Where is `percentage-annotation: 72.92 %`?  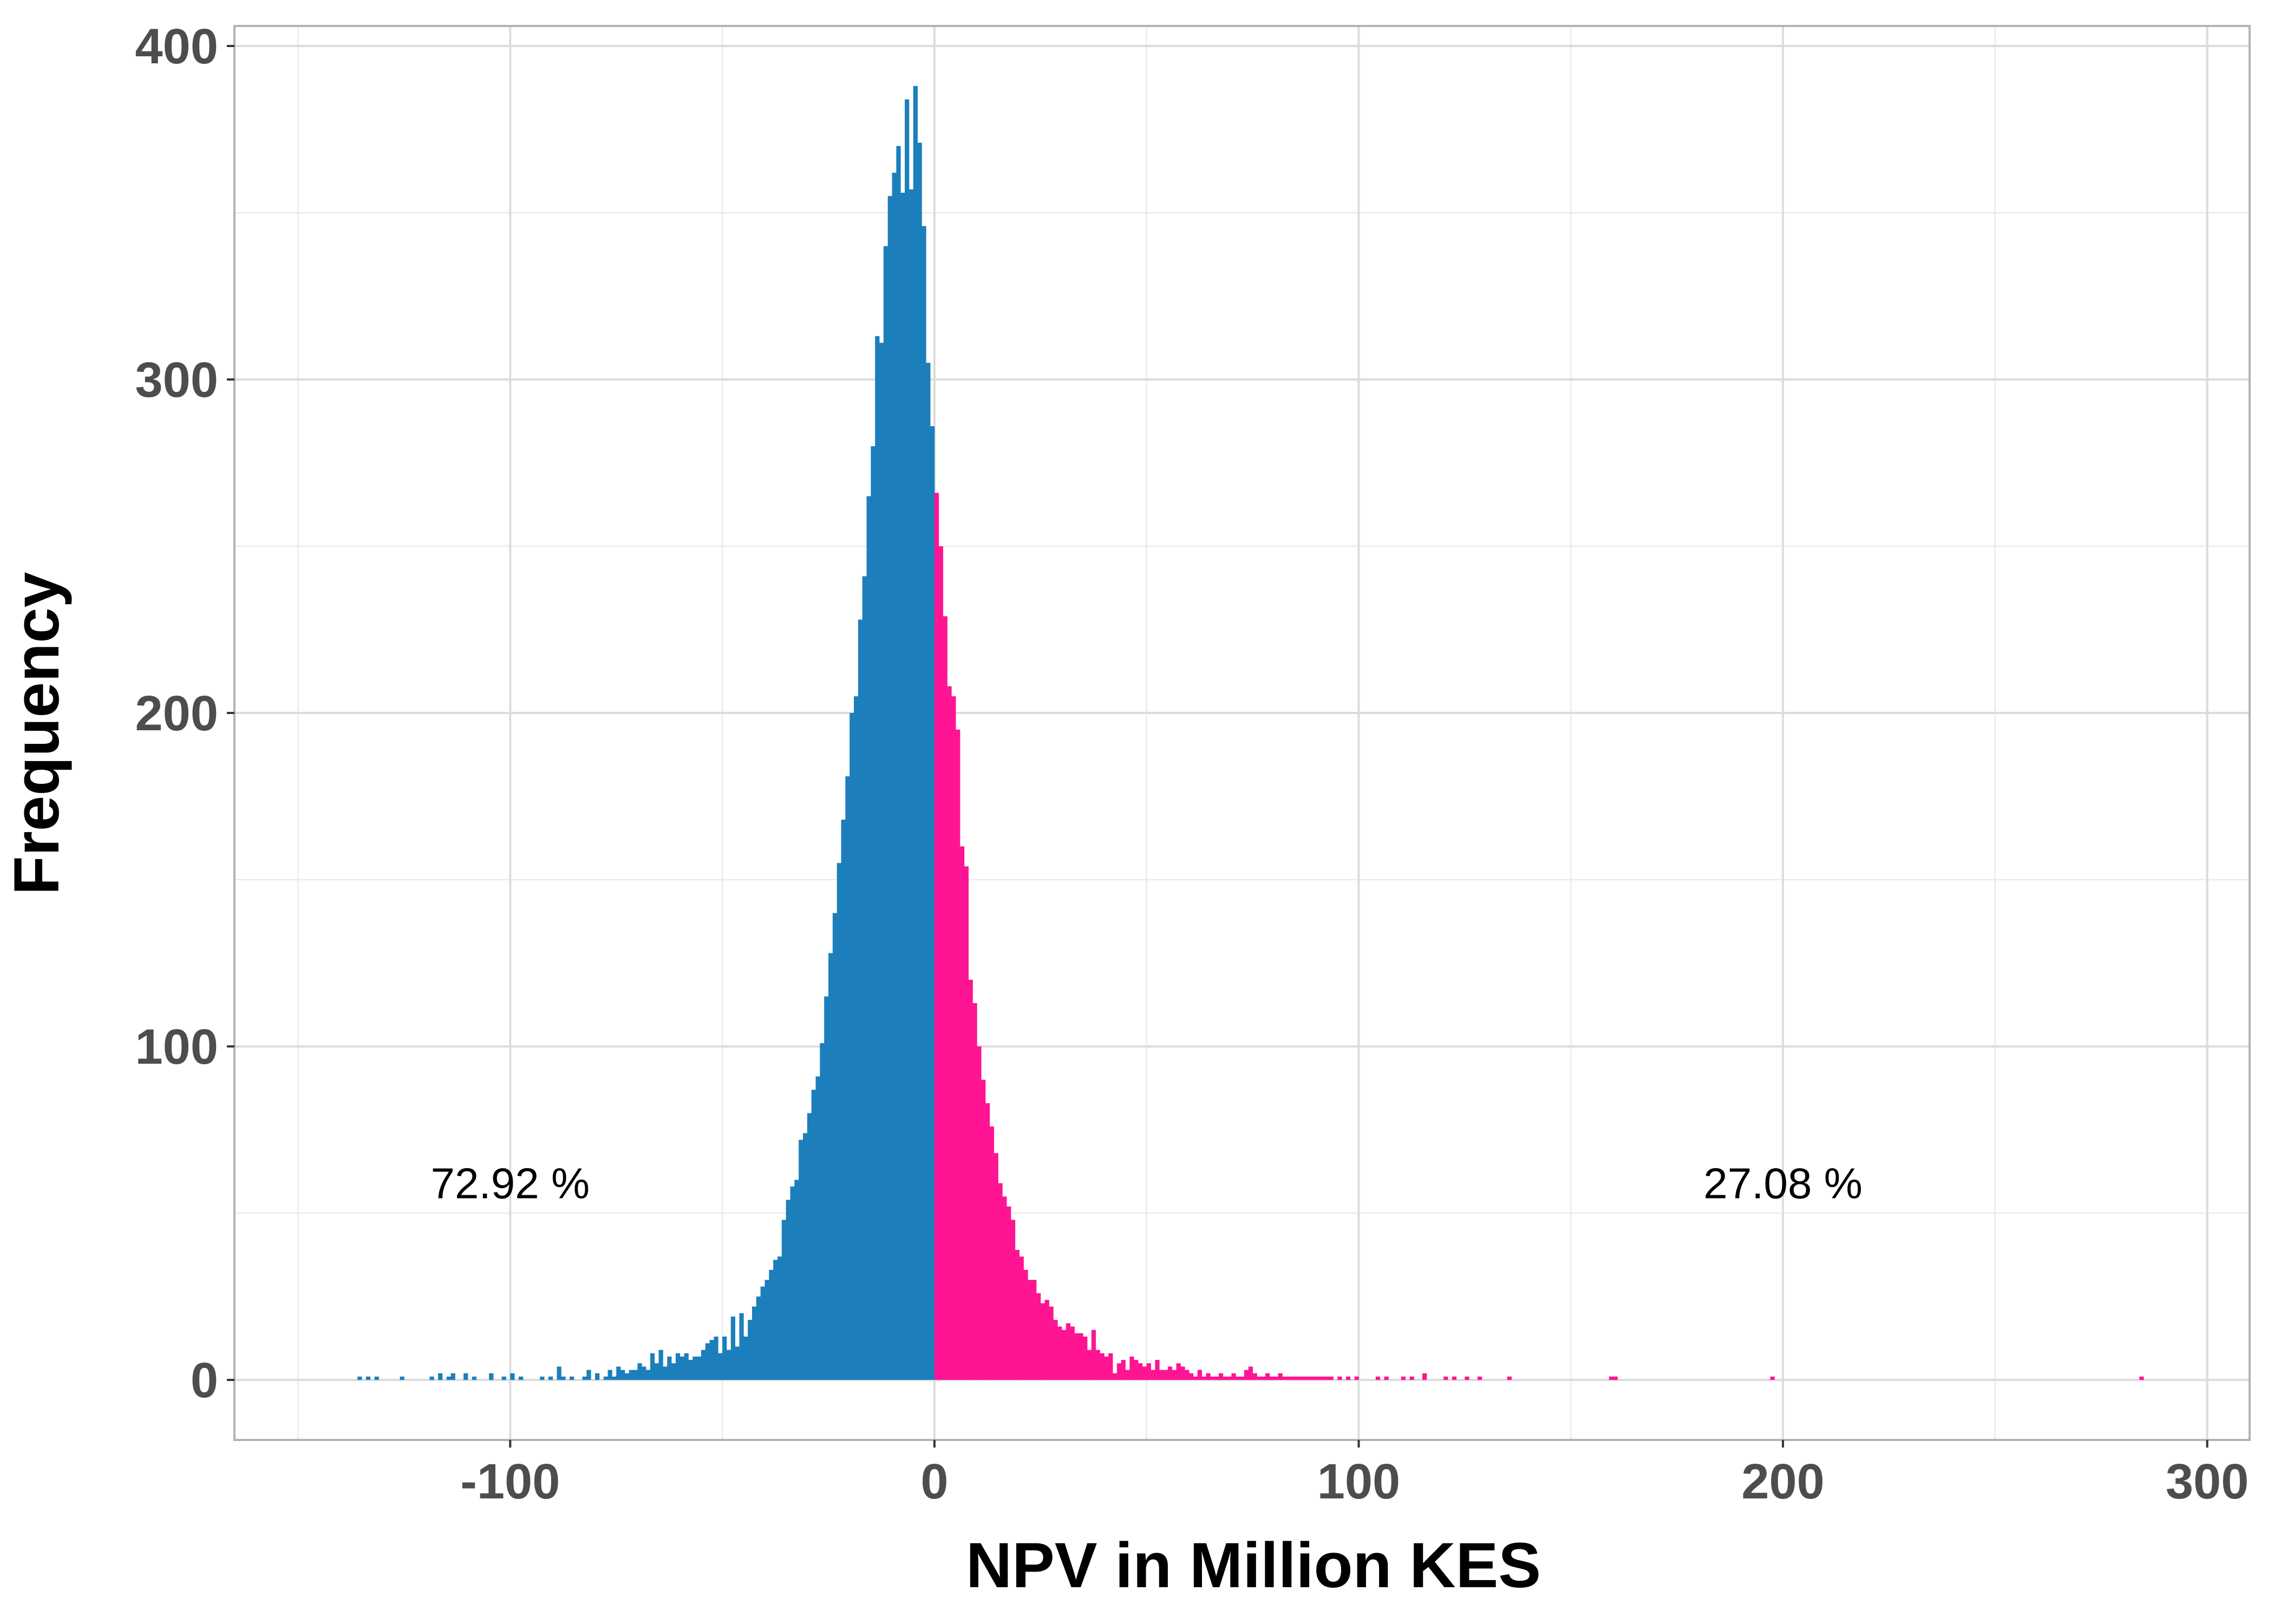
percentage-annotation: 72.92 % is located at coordinates (511, 1184).